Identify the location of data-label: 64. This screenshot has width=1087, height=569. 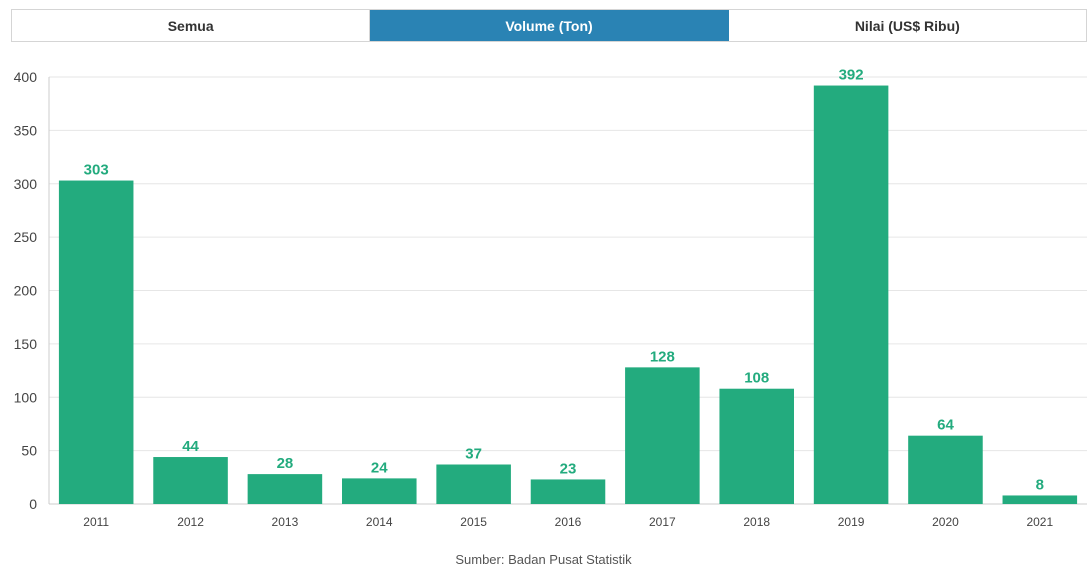
(945, 425).